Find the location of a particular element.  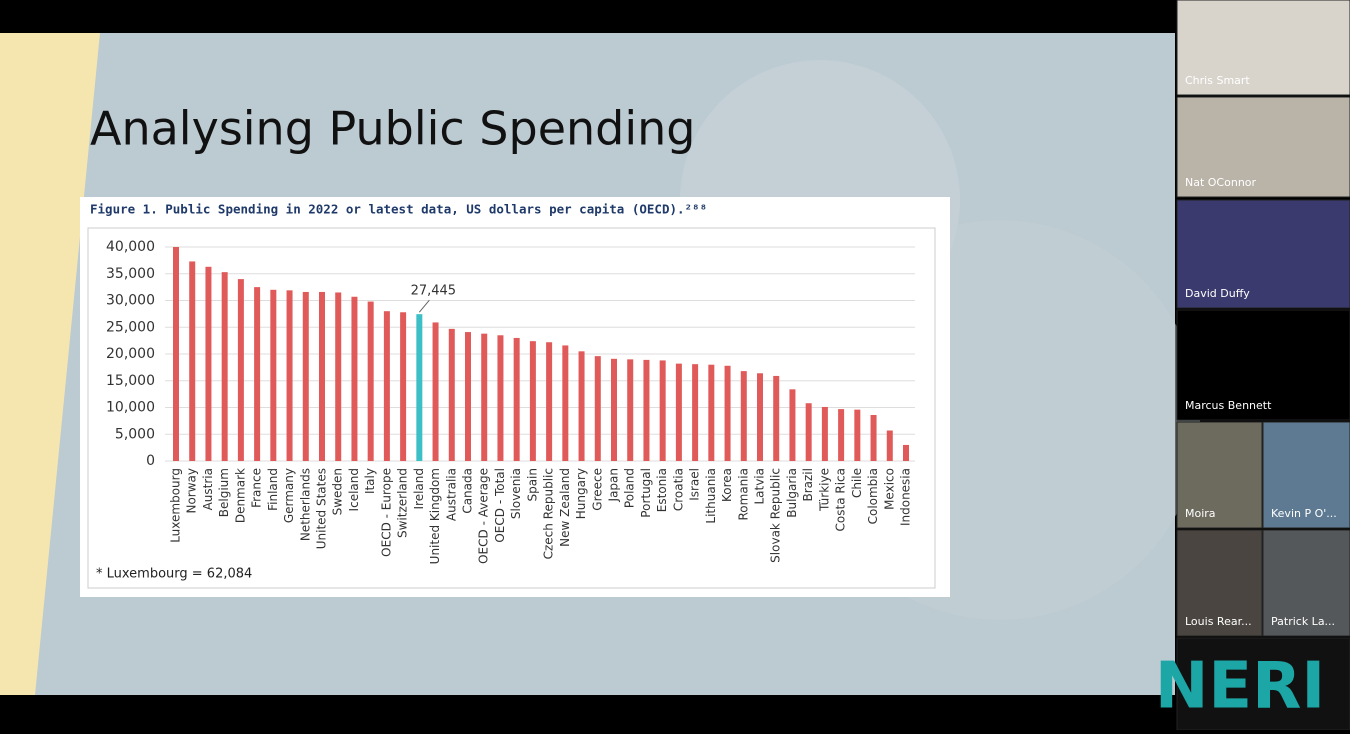

x-tick-label: Poland is located at coordinates (630, 488).